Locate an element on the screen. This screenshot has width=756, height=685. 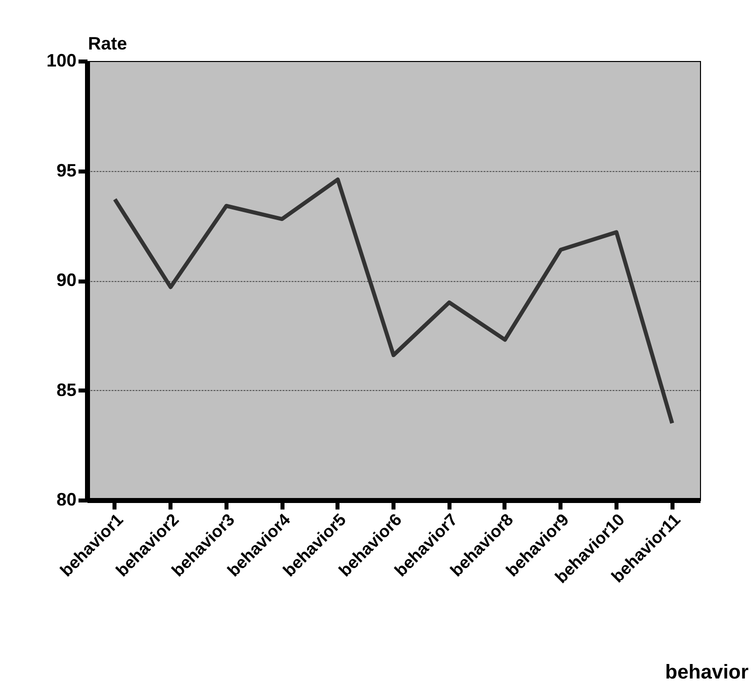
y-tick-label: 85 is located at coordinates (66, 390).